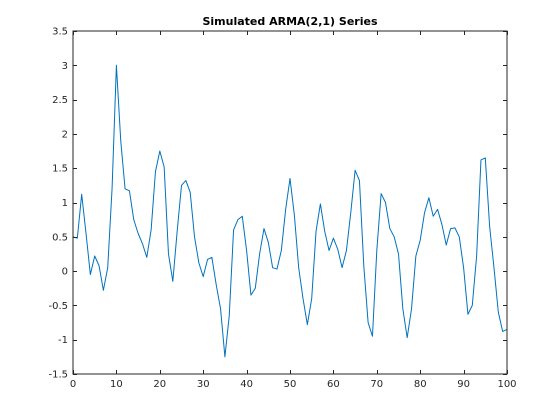 The image size is (560, 420). I want to click on y-tick-label: 0.5, so click(60, 237).